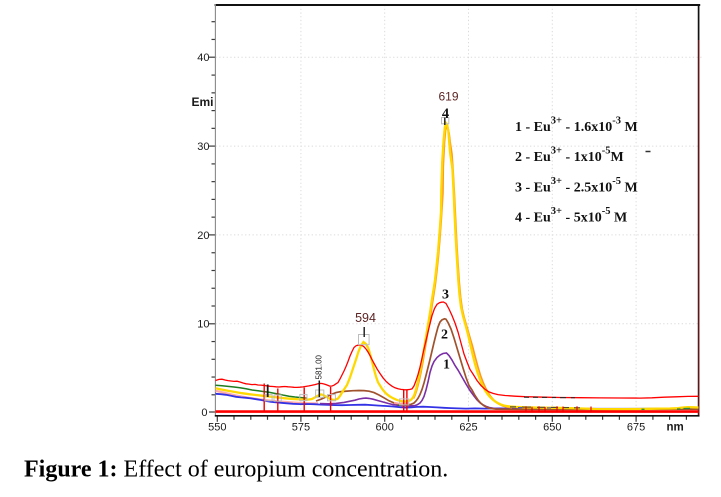 The image size is (721, 497). What do you see at coordinates (385, 428) in the screenshot?
I see `svg-text: 600` at bounding box center [385, 428].